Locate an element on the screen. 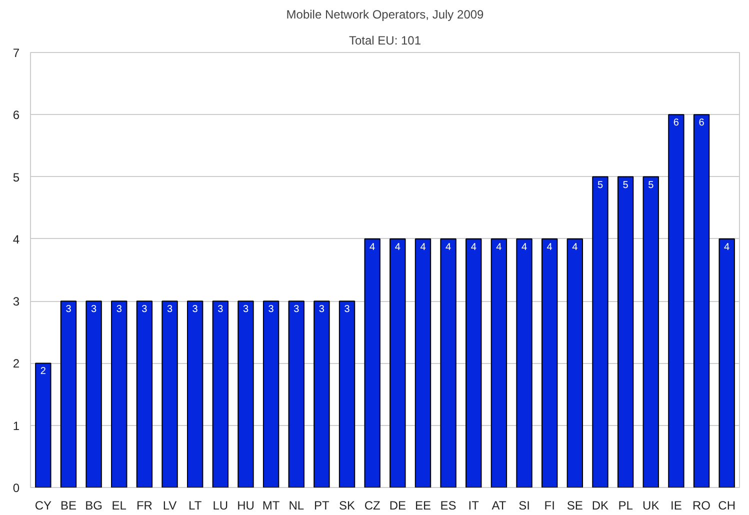  y-tick-label: 7 is located at coordinates (16, 53).